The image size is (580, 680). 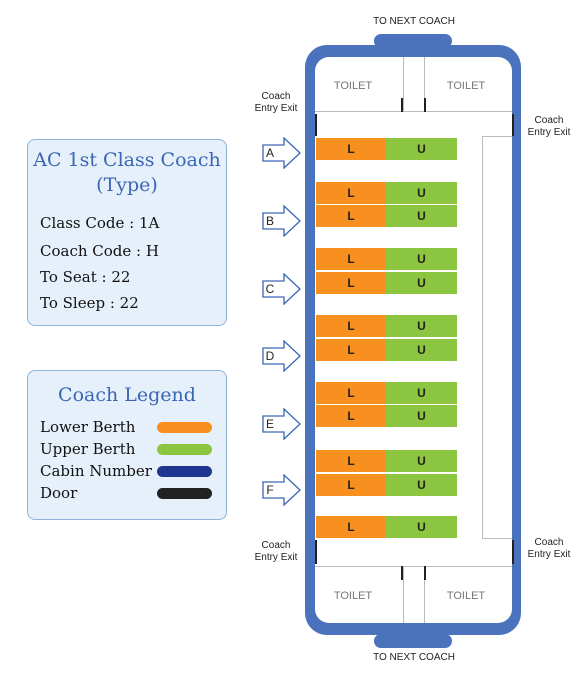 I want to click on cabin-a-arrow-icon, so click(x=282, y=153).